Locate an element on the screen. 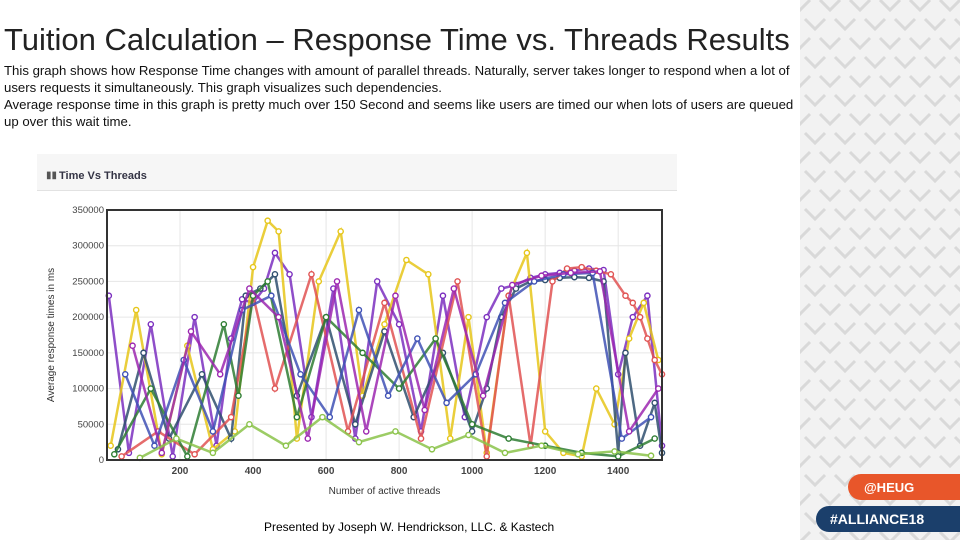 Image resolution: width=960 pixels, height=545 pixels. y-tick-label: 300000 is located at coordinates (88, 246).